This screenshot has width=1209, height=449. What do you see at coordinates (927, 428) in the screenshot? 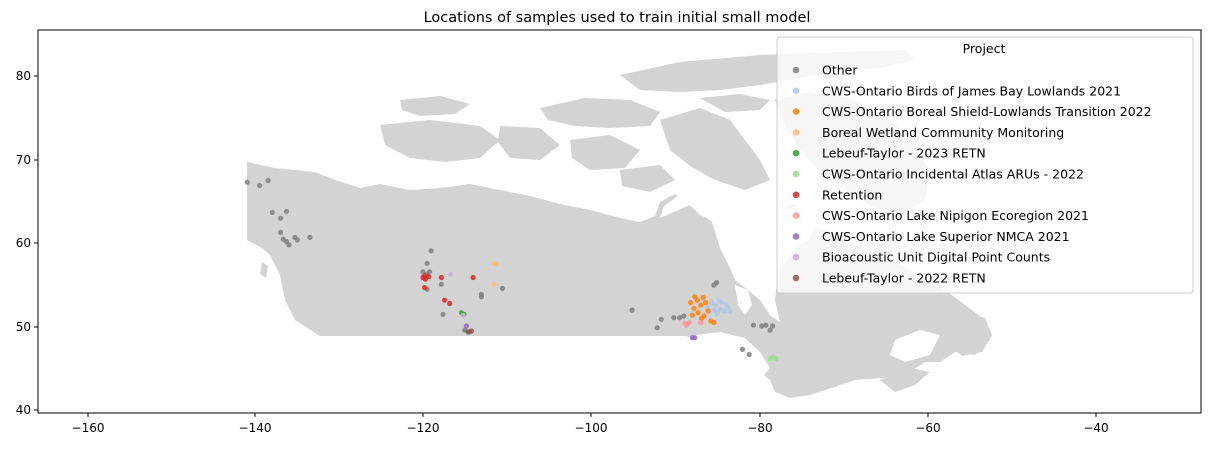
I see `x-tick-label: −60` at bounding box center [927, 428].